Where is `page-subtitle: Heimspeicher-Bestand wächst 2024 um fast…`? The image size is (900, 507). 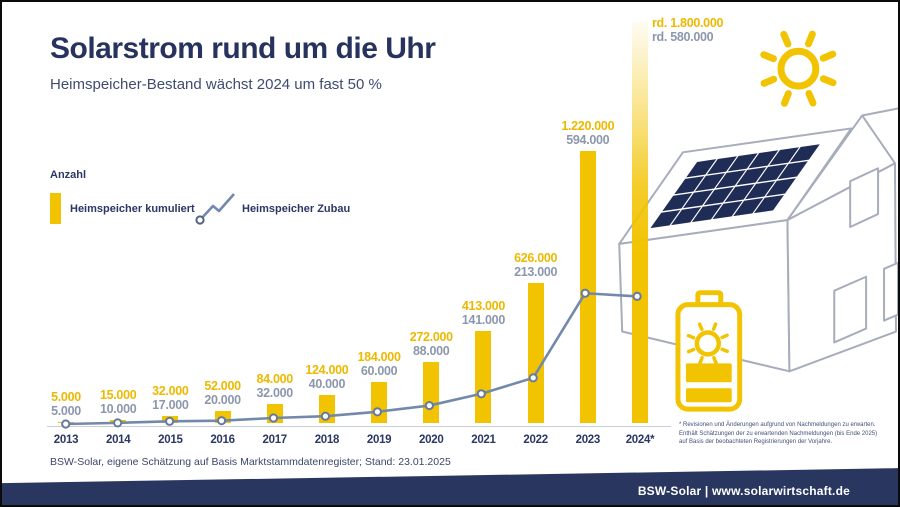
page-subtitle: Heimspeicher-Bestand wächst 2024 um fast… is located at coordinates (216, 84).